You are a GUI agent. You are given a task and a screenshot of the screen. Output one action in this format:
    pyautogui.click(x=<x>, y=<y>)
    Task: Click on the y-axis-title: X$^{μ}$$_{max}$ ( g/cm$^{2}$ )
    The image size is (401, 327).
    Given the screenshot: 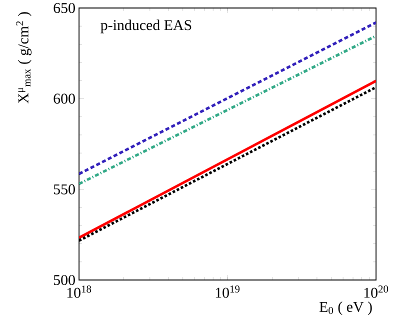 What is the action you would take?
    pyautogui.click(x=24, y=58)
    